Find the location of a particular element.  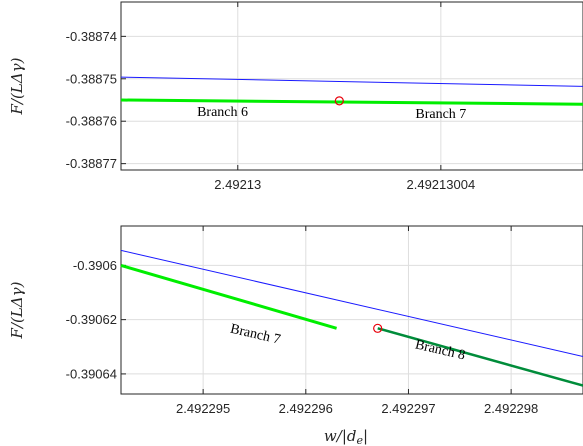

x-axis-label: w/|de| is located at coordinates (346, 436).